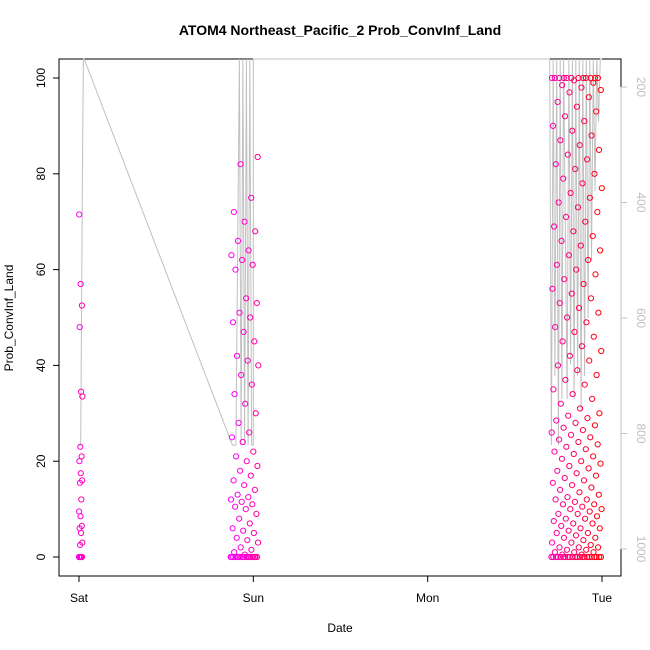 This screenshot has width=650, height=650. Describe the element at coordinates (641, 318) in the screenshot. I see `y2-tick-label: 600` at that location.